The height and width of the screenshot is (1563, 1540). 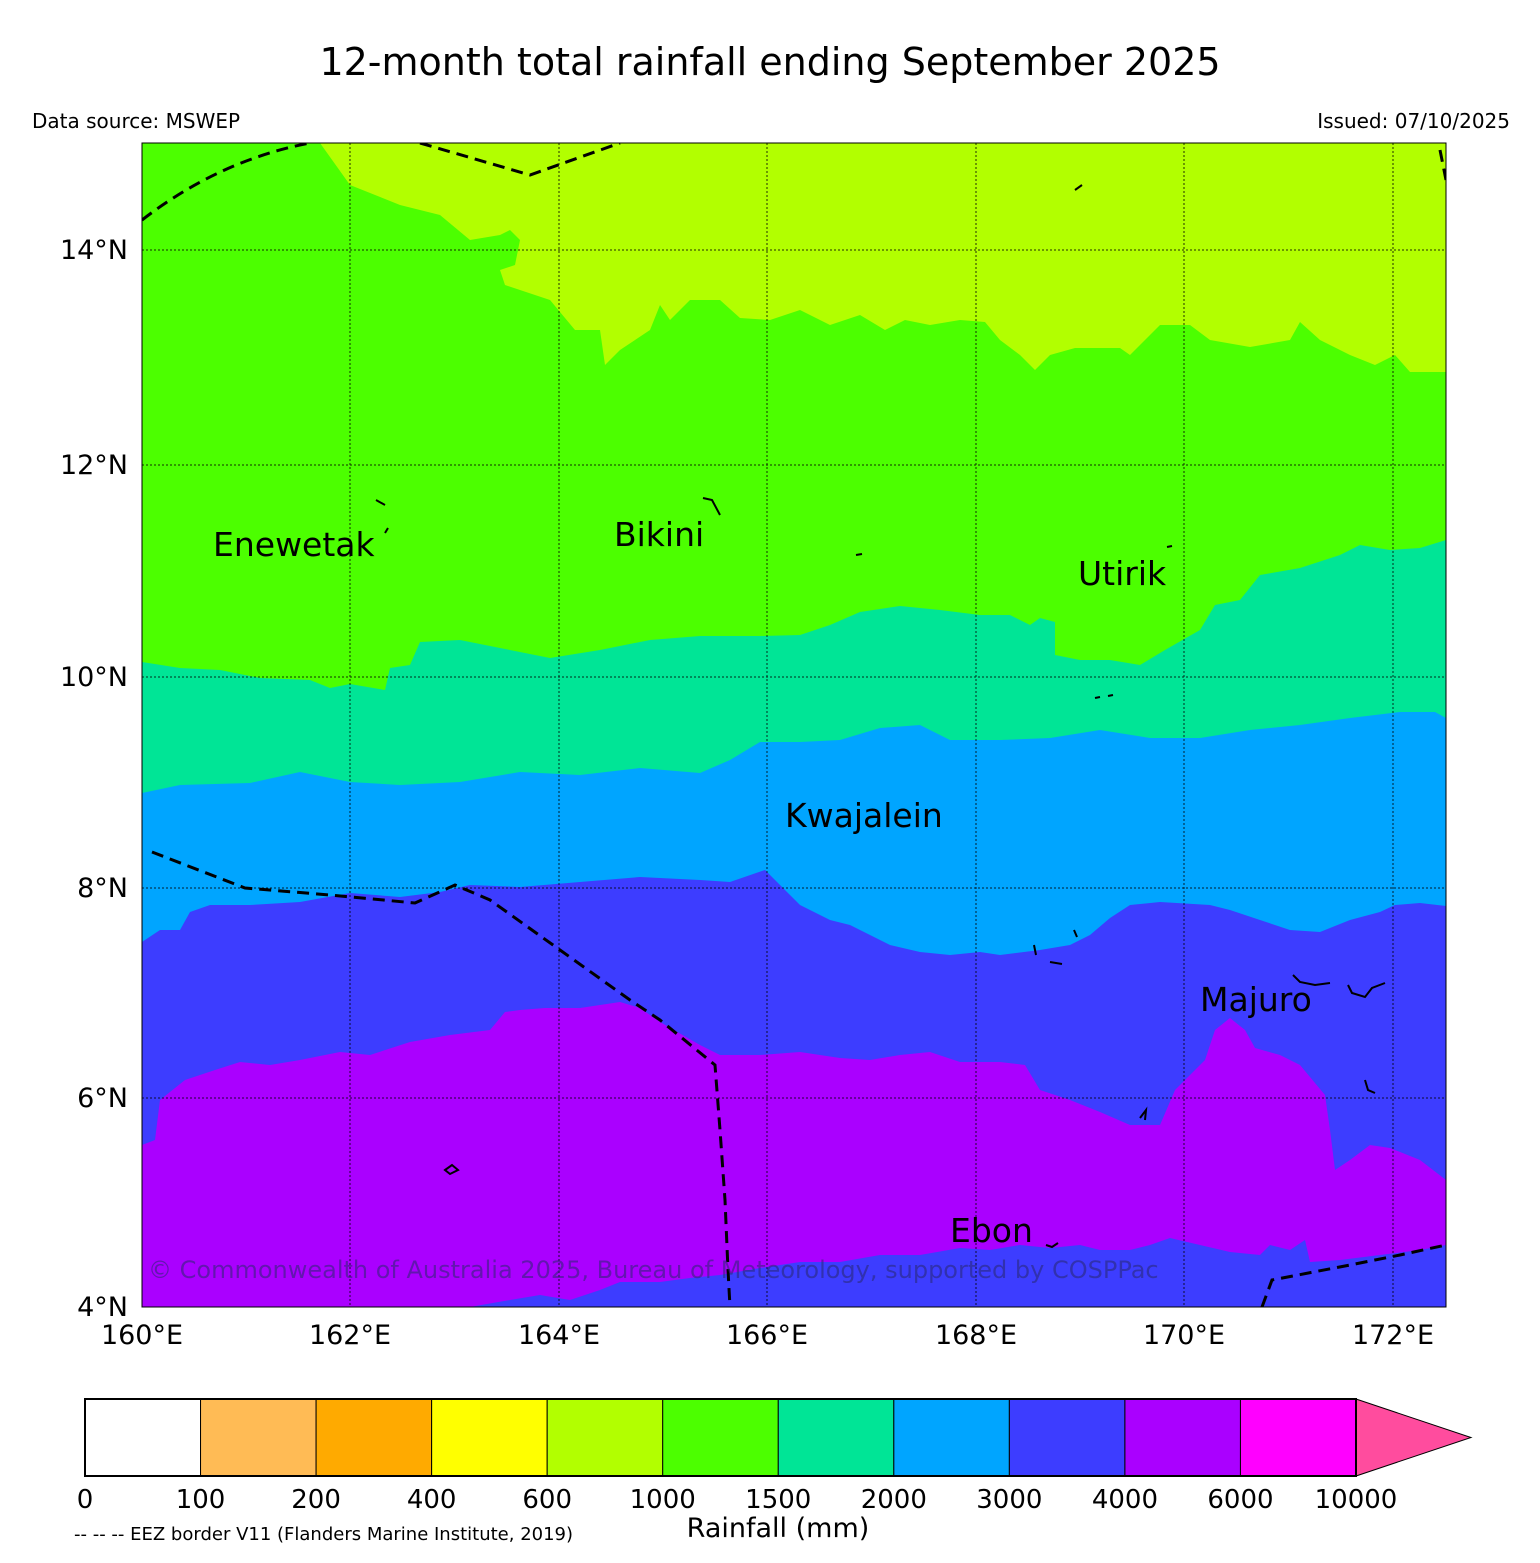 What do you see at coordinates (94, 250) in the screenshot?
I see `lat-label: 14°N` at bounding box center [94, 250].